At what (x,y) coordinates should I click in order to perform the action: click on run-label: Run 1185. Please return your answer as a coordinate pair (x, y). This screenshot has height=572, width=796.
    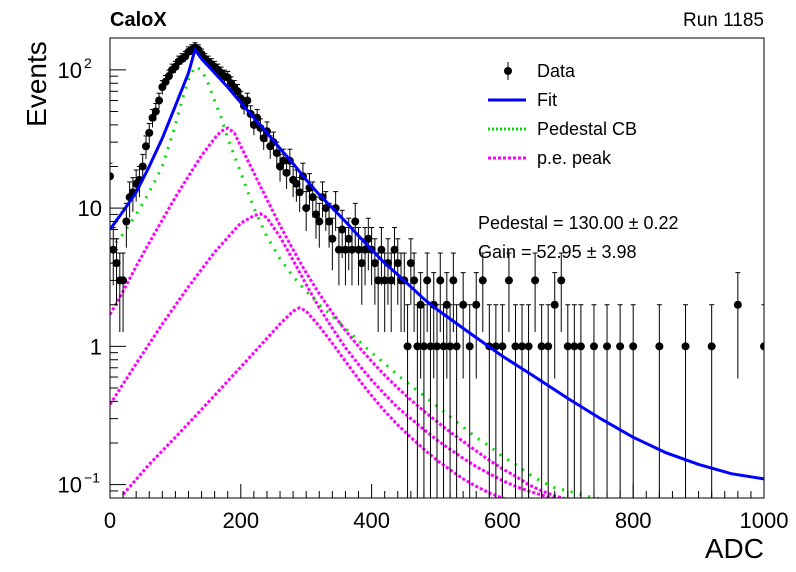
    Looking at the image, I should click on (723, 20).